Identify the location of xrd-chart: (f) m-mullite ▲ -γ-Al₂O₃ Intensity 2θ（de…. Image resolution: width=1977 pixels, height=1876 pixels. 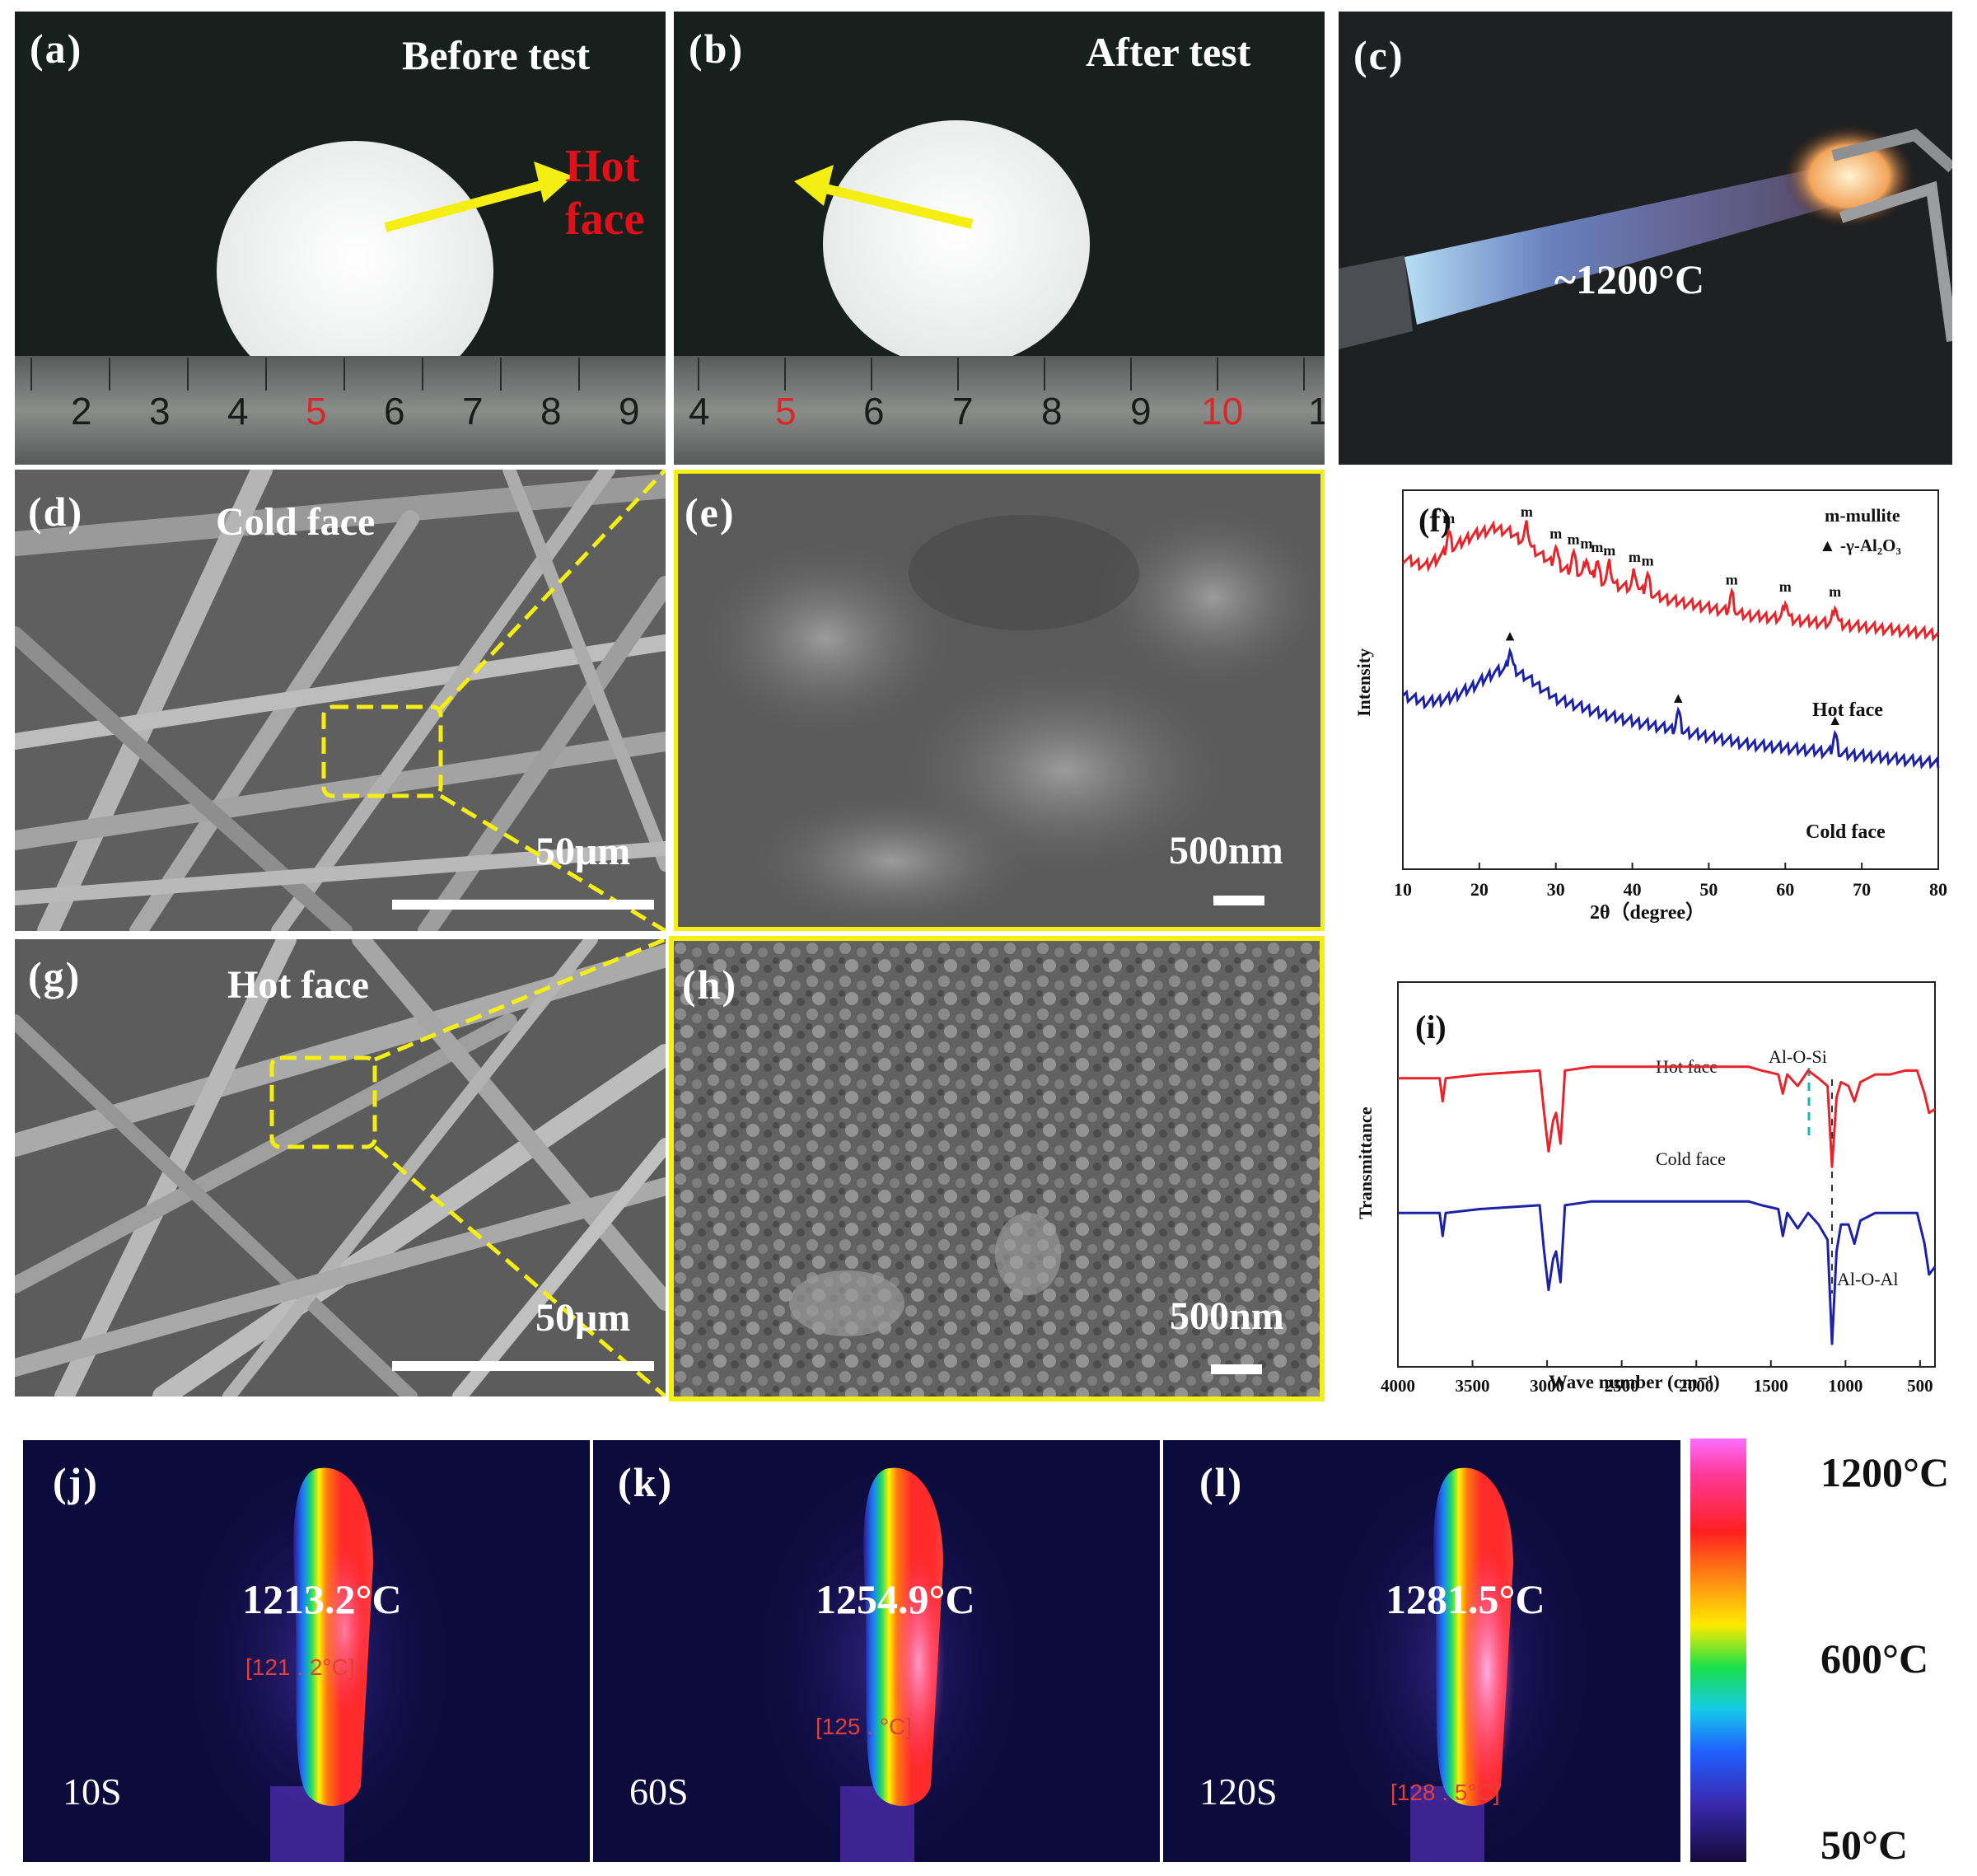
(1650, 707).